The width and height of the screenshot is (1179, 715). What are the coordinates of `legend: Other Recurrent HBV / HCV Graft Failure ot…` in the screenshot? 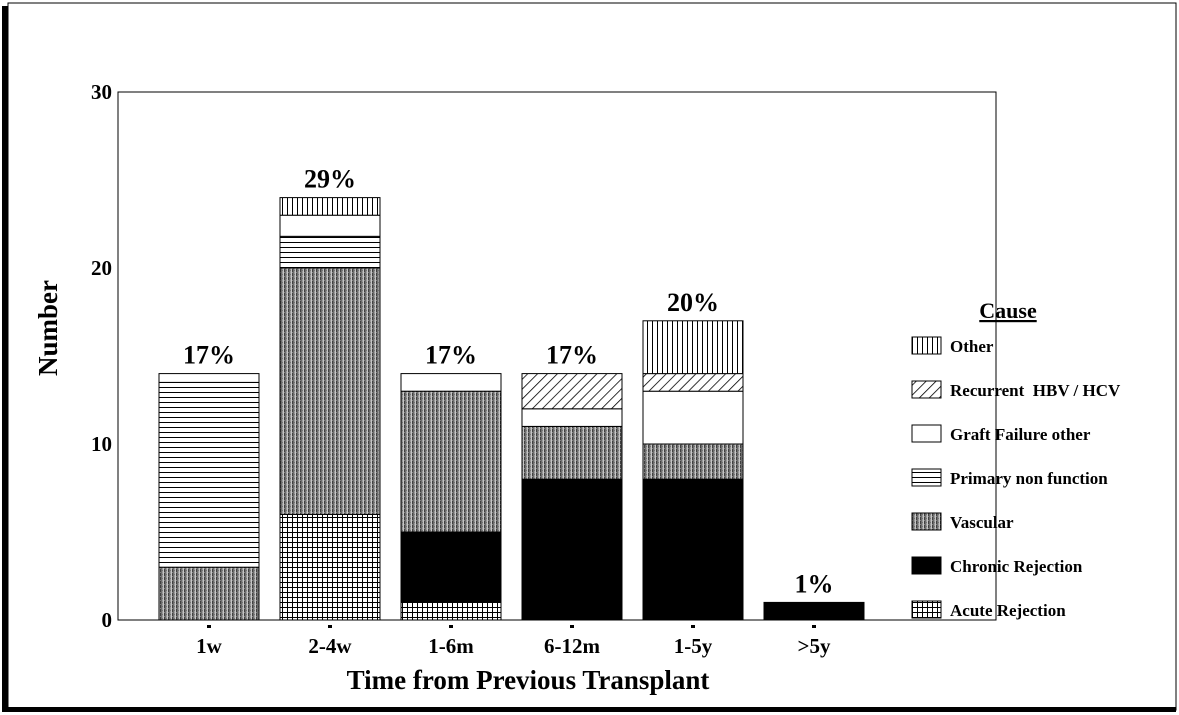 It's located at (1016, 478).